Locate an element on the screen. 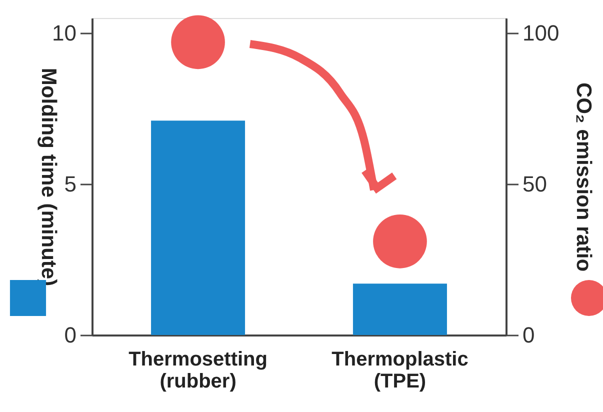  y2-tick-label: 100 is located at coordinates (541, 33).